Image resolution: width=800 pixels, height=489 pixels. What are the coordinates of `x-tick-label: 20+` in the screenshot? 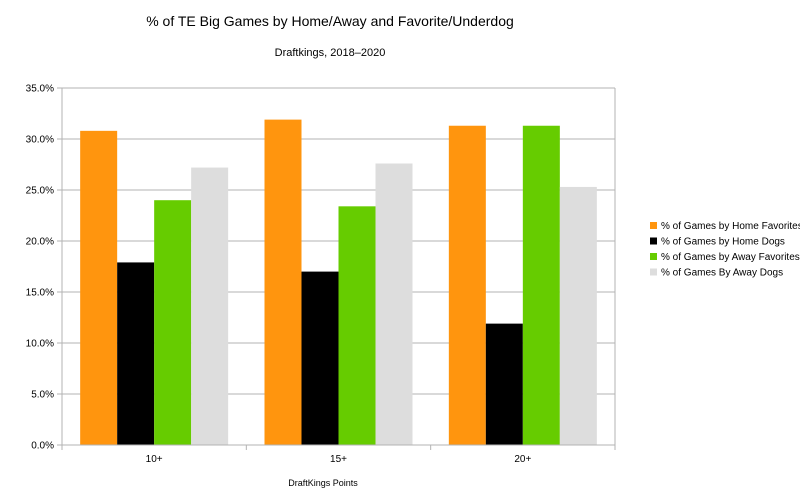 It's located at (522, 459).